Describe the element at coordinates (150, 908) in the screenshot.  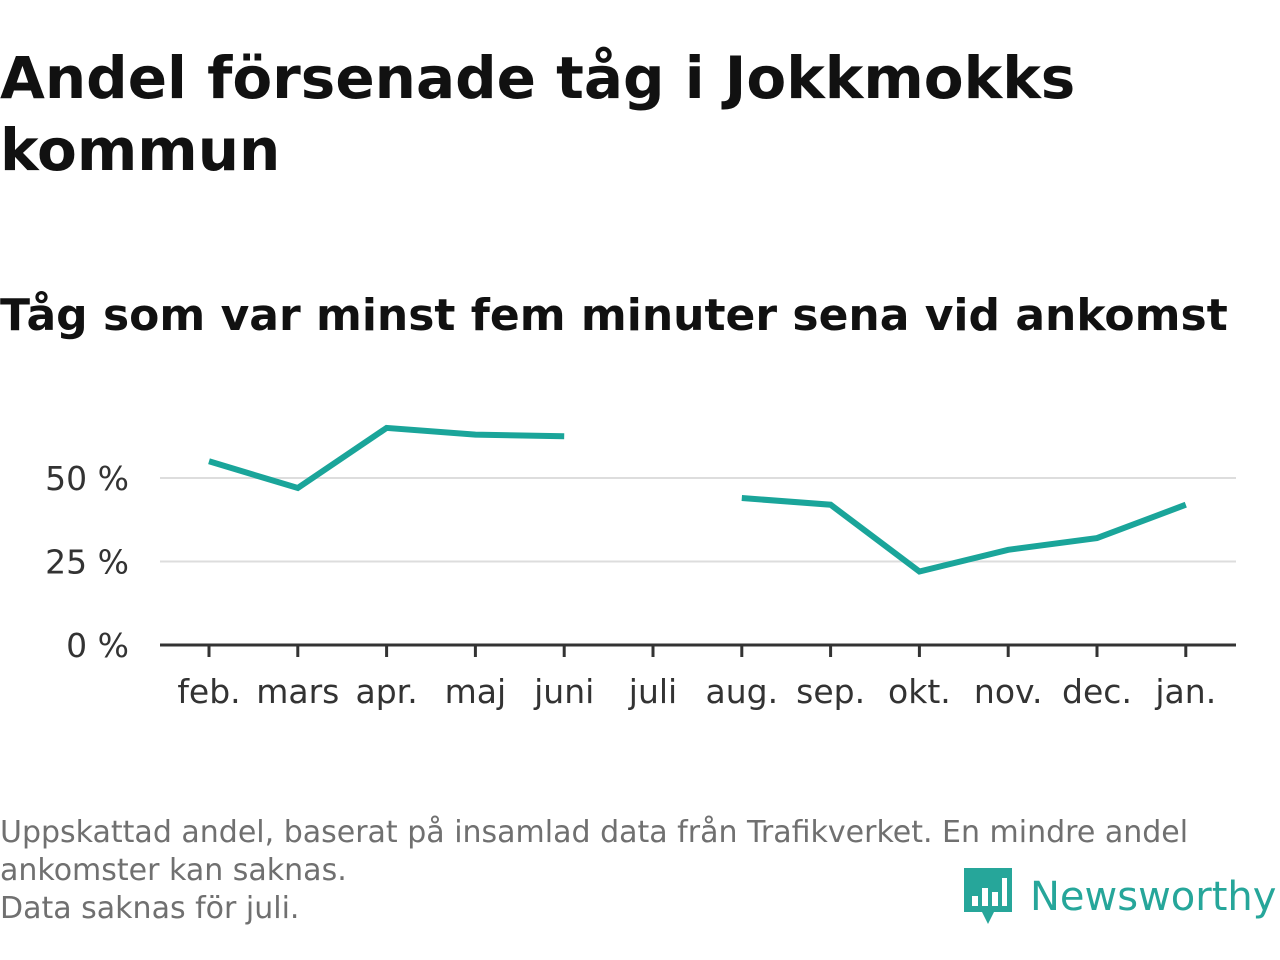
I see `footnote-missing-data: Data saknas för juli.` at that location.